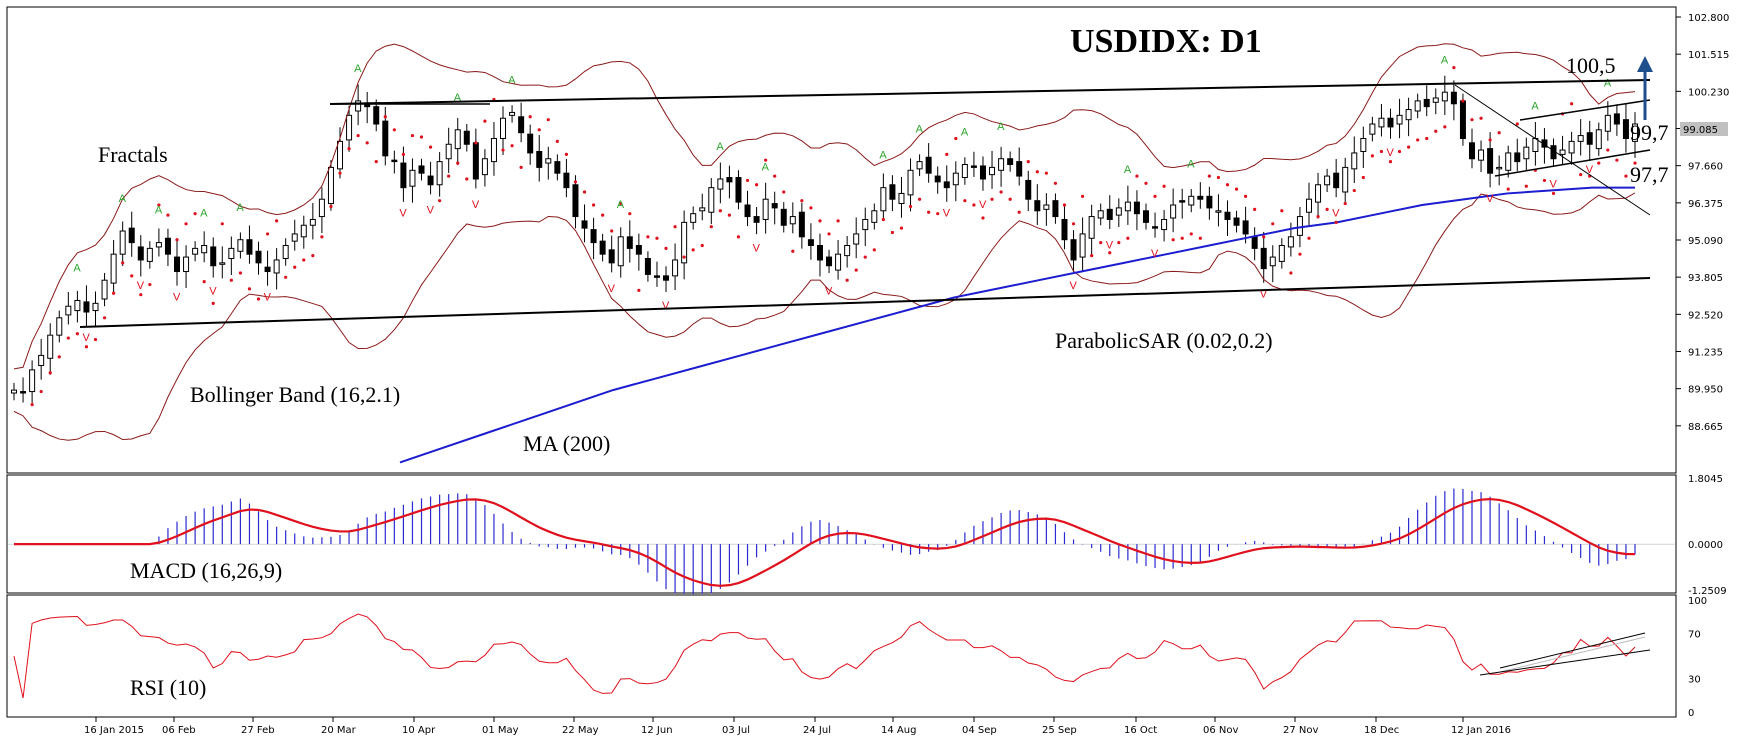 The image size is (1743, 740). I want to click on price-tick-label: 88.665, so click(1705, 427).